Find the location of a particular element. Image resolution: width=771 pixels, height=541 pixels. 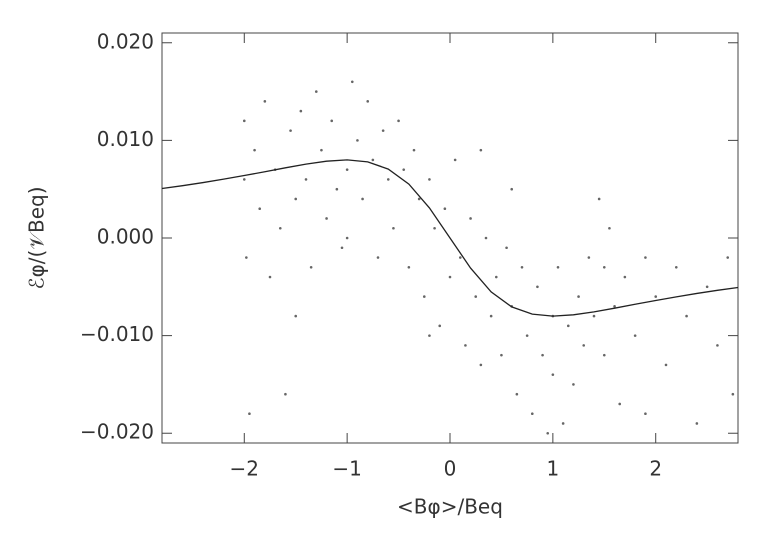

x-tick-label: 0 is located at coordinates (450, 469).